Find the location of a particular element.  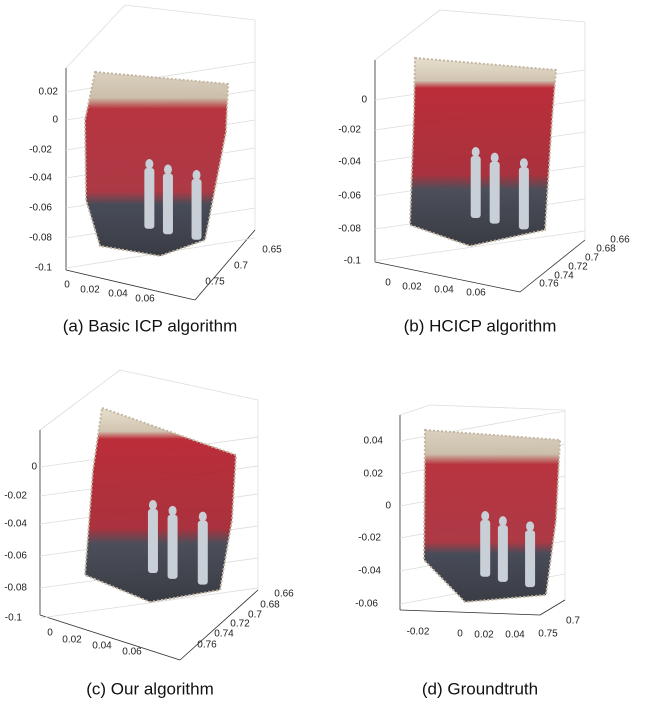

caption: (c) Our algorithm is located at coordinates (150, 688).